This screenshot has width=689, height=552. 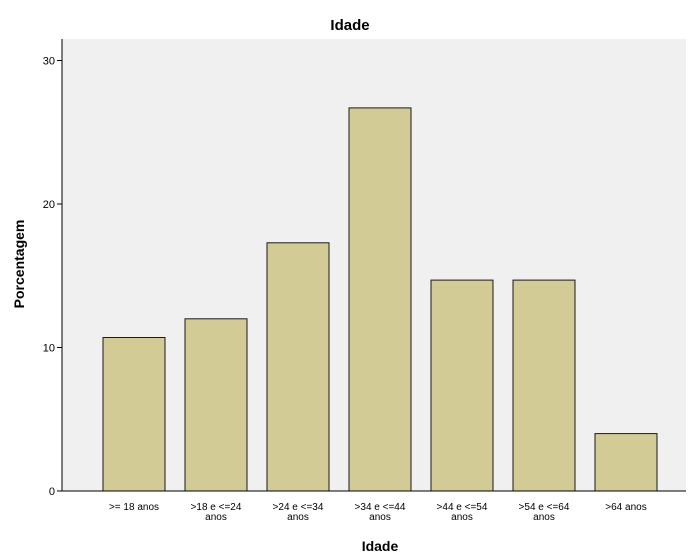 What do you see at coordinates (52, 492) in the screenshot?
I see `y-tick-label-0: 0` at bounding box center [52, 492].